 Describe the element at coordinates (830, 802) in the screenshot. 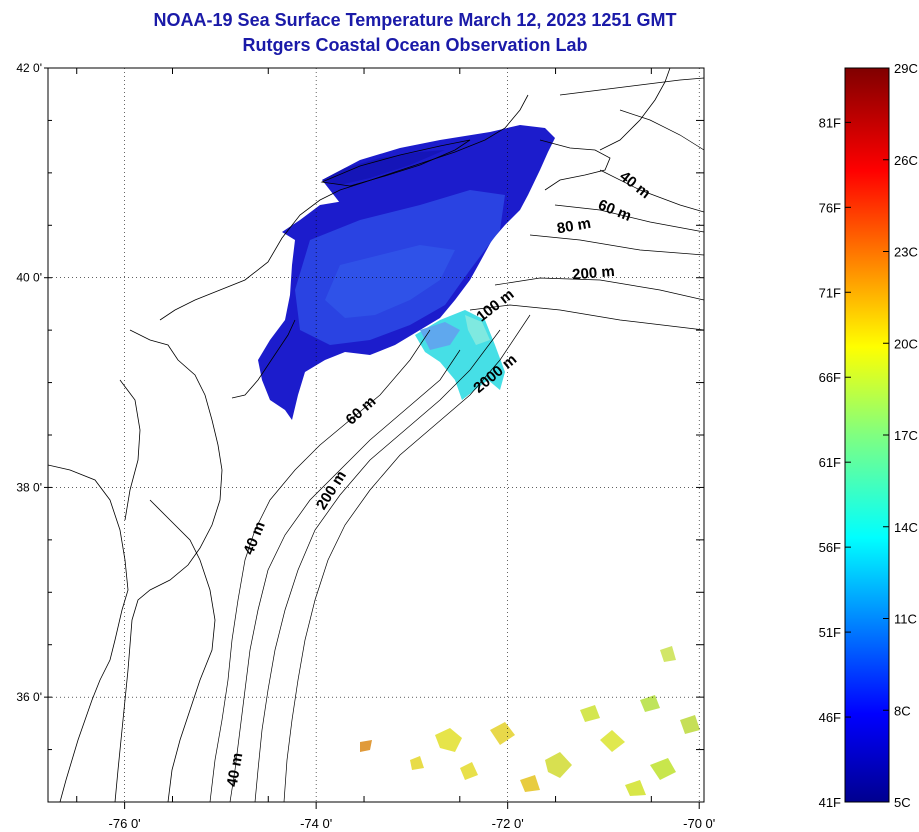

I see `colorbar-label-f: 41F` at that location.